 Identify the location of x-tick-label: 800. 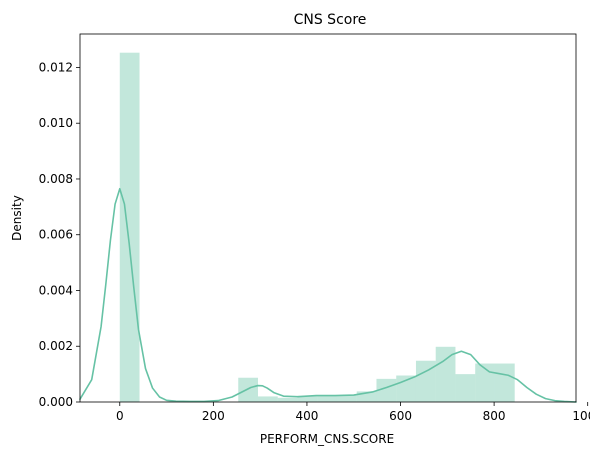
(494, 416).